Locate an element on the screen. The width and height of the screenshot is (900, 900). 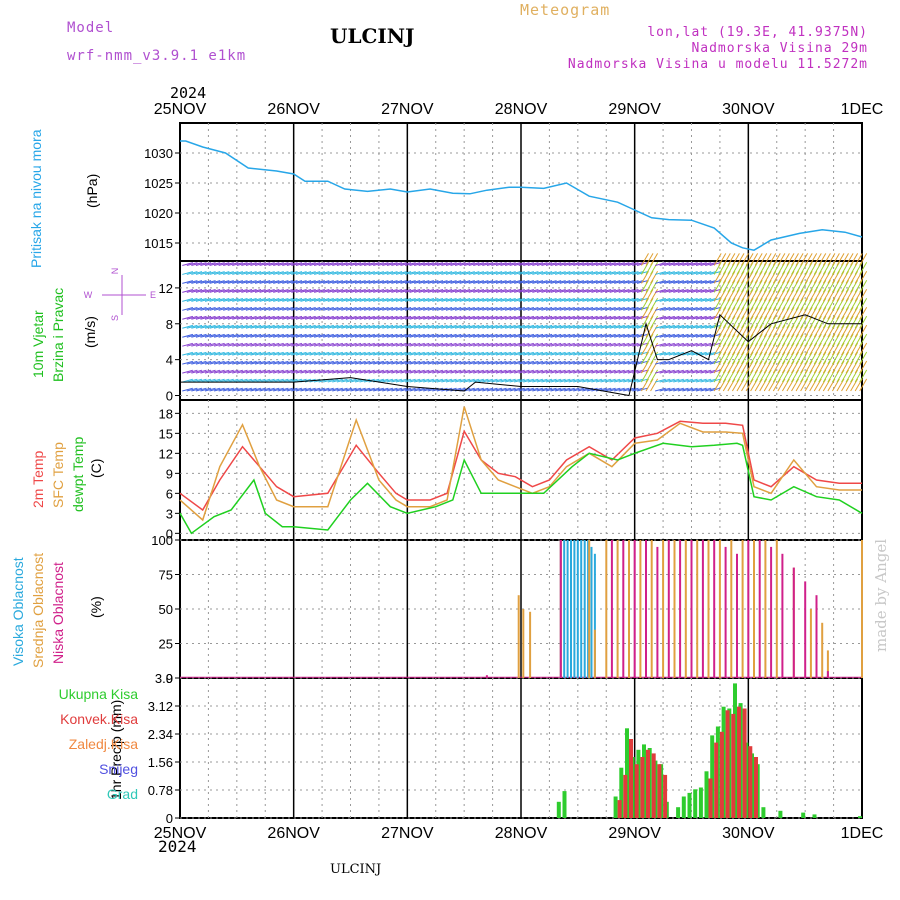
precip-bar-conv is located at coordinates (721, 774).